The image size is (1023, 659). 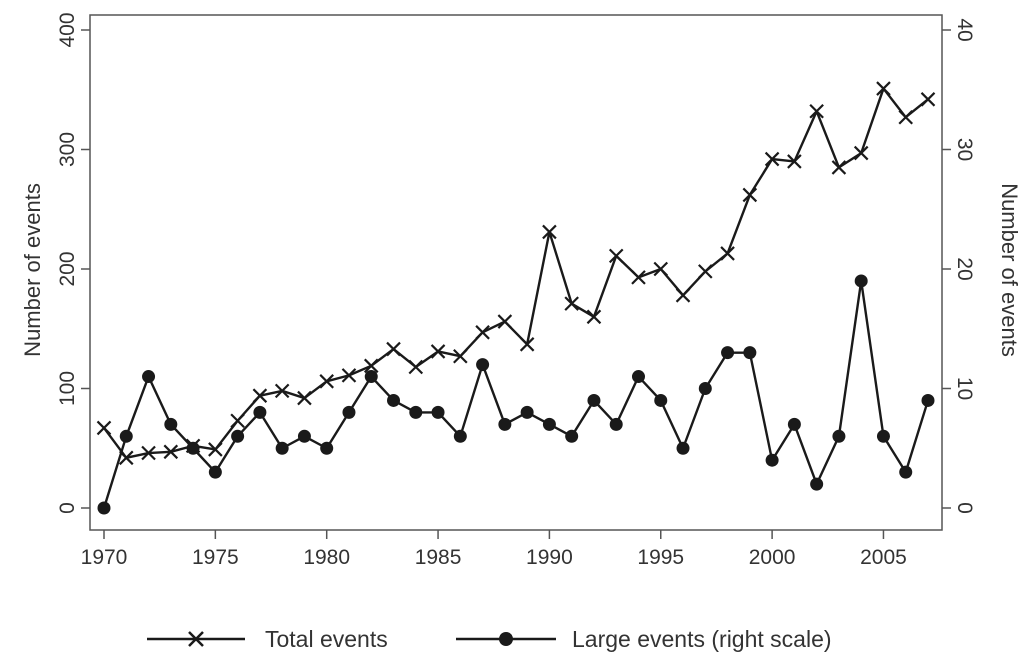 What do you see at coordinates (67, 149) in the screenshot?
I see `y-left-tick-label: 300` at bounding box center [67, 149].